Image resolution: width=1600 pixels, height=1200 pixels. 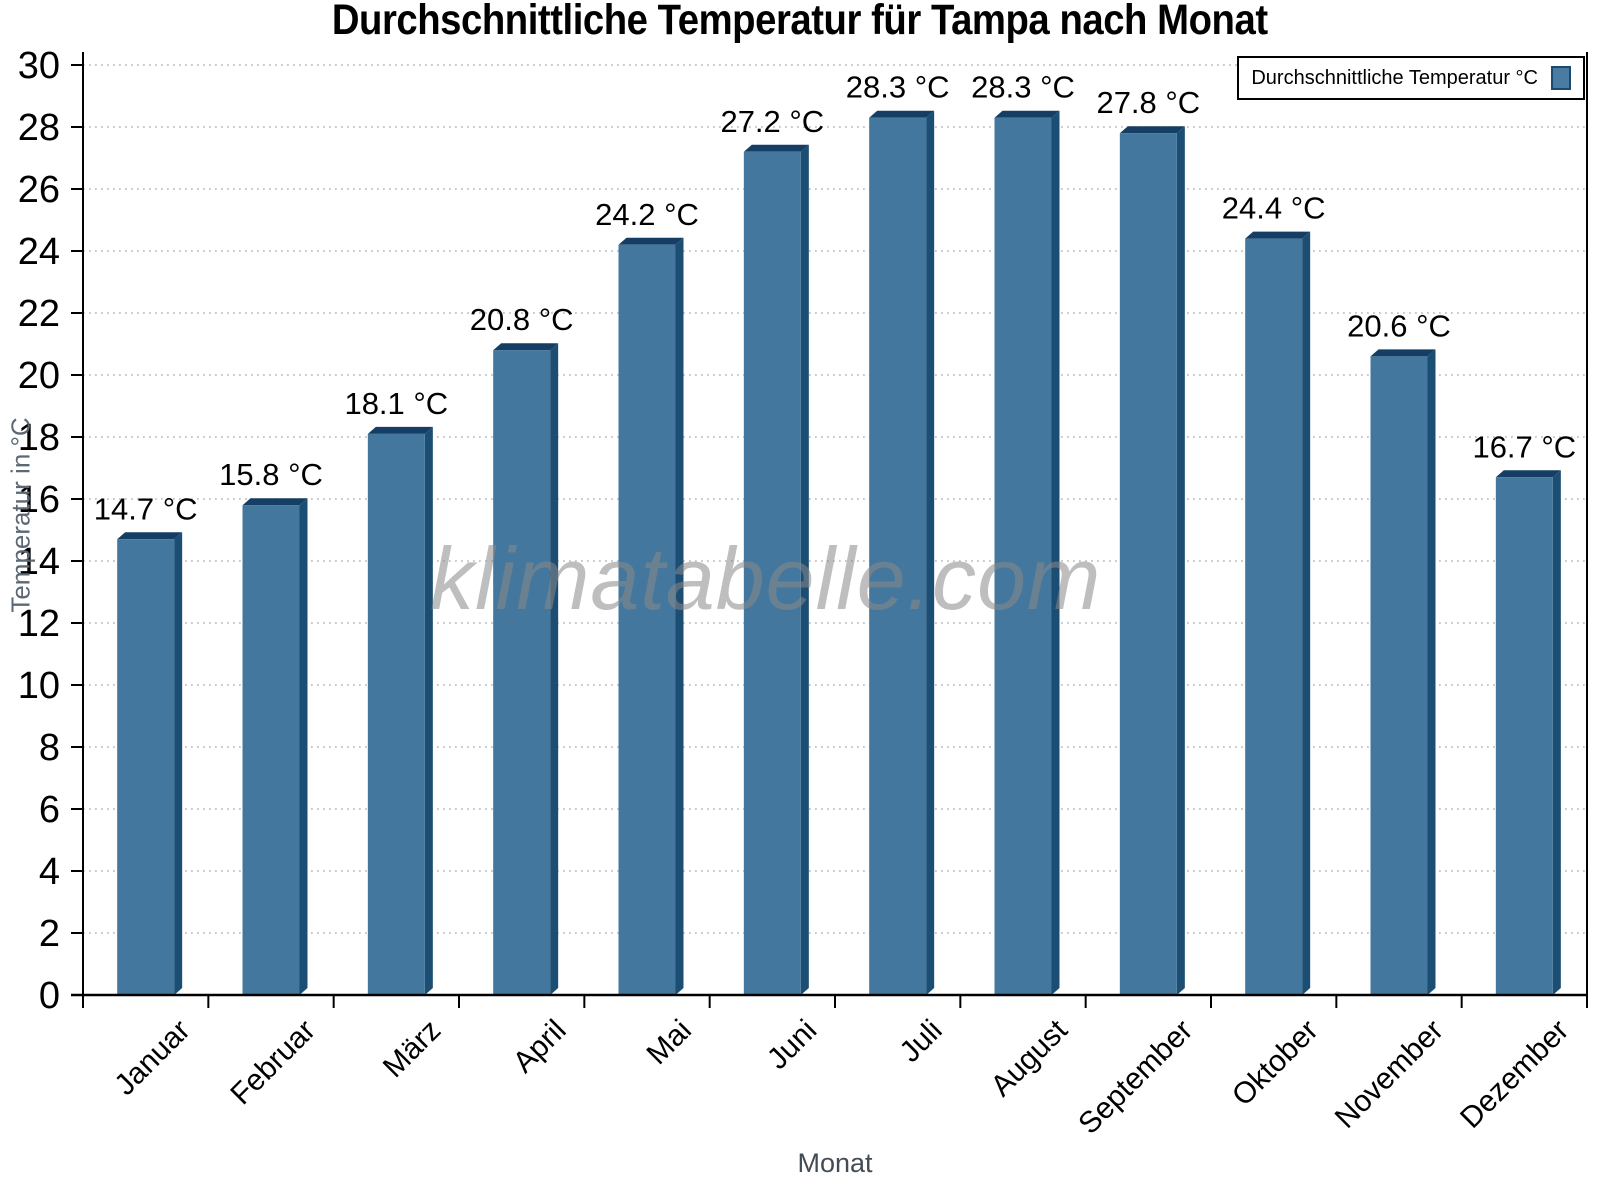 I want to click on legend-box: Durchschnittliche Temperatur °C, so click(x=1411, y=78).